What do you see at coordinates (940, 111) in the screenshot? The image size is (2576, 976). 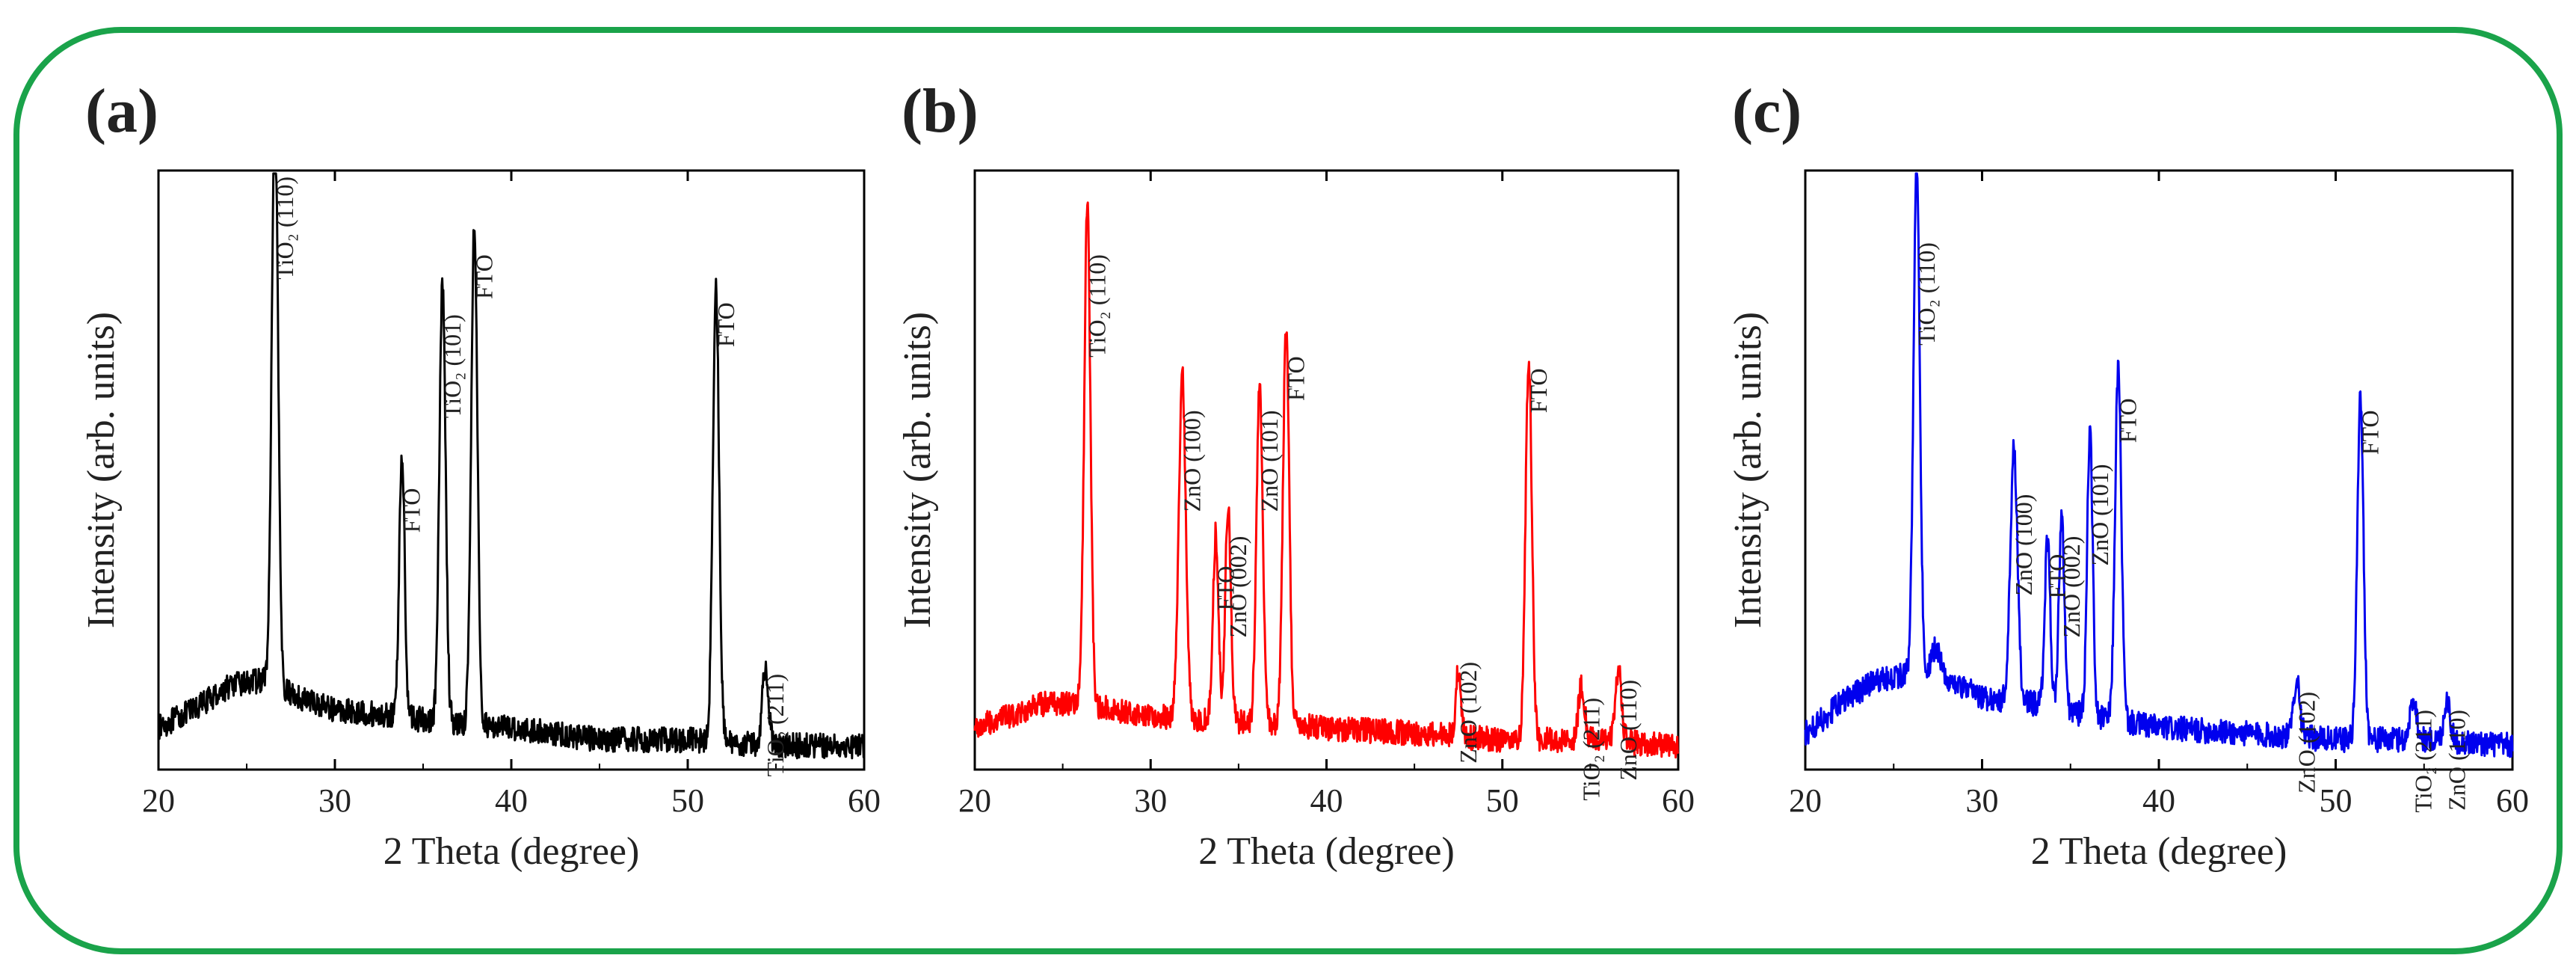 I see `panel-label: (b)` at bounding box center [940, 111].